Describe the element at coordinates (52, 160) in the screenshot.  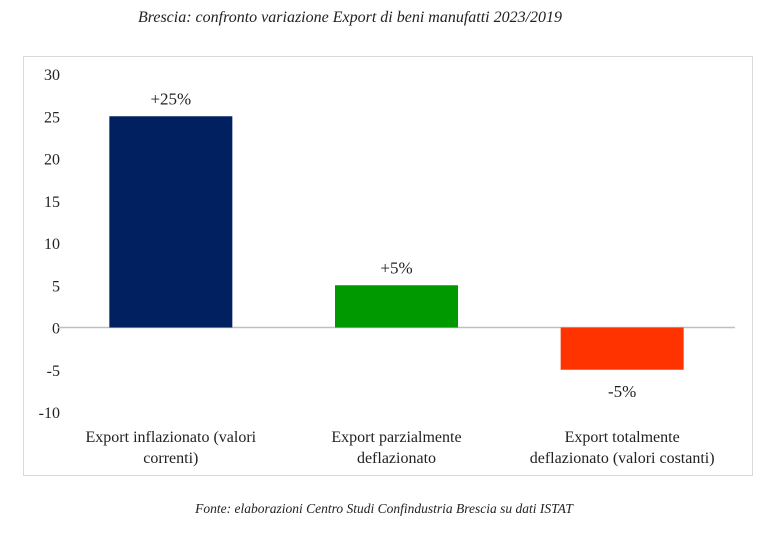
I see `y-tick-label: 20` at that location.